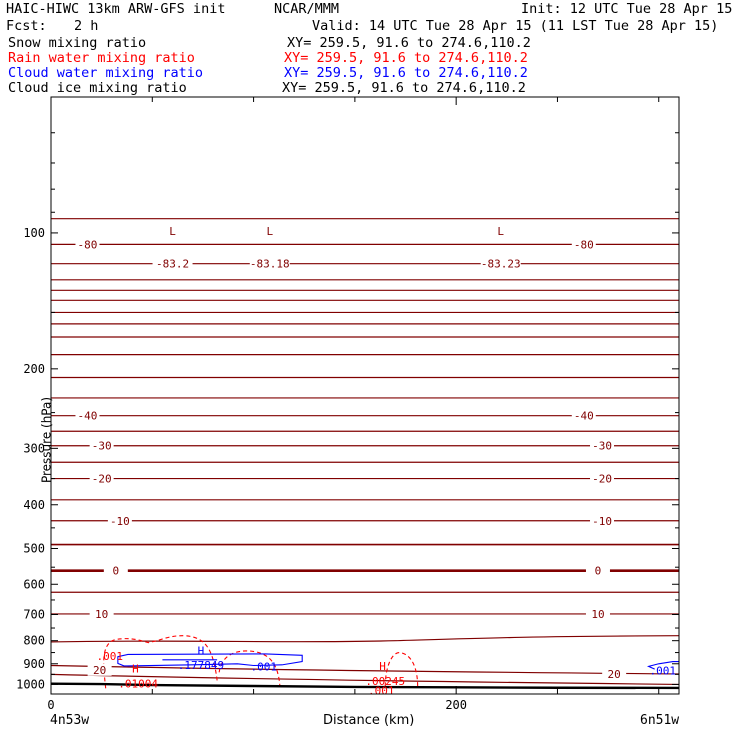  What do you see at coordinates (627, 9) in the screenshot?
I see `init-time: Init: 12 UTC Tue 28 Apr 15` at bounding box center [627, 9].